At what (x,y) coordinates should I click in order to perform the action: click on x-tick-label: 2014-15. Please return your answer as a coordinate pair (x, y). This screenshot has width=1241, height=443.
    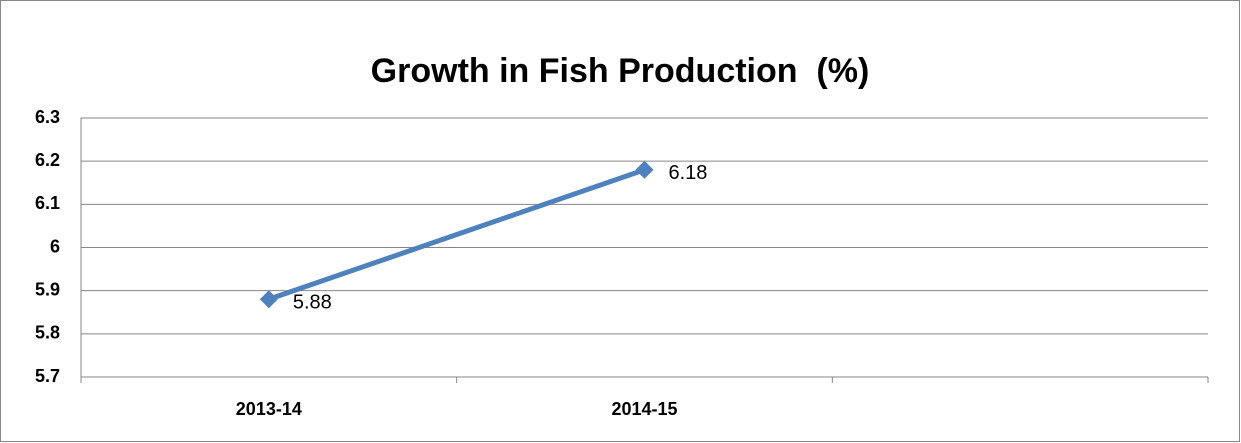
    Looking at the image, I should click on (644, 409).